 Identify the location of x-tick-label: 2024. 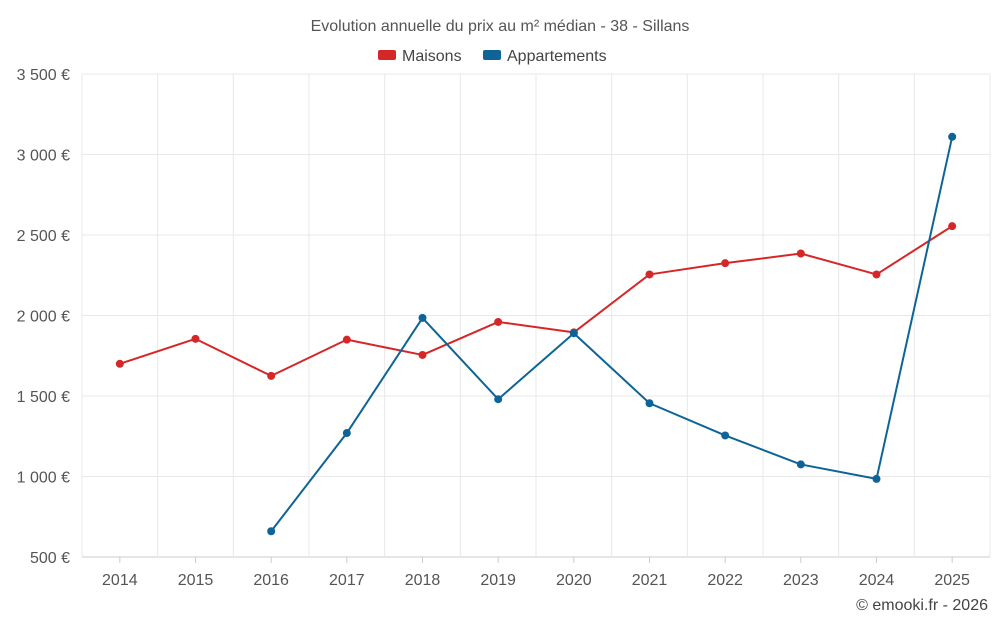
(877, 580).